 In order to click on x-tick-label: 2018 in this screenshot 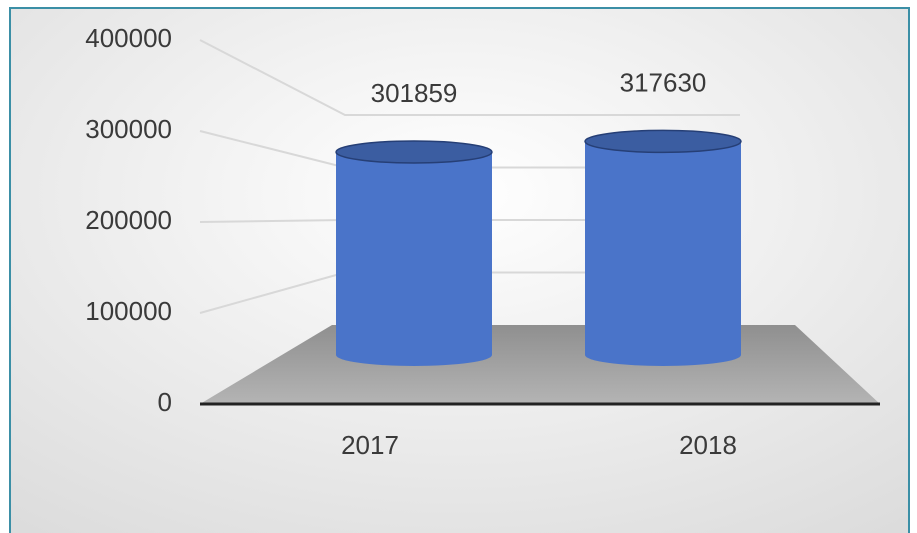, I will do `click(708, 445)`.